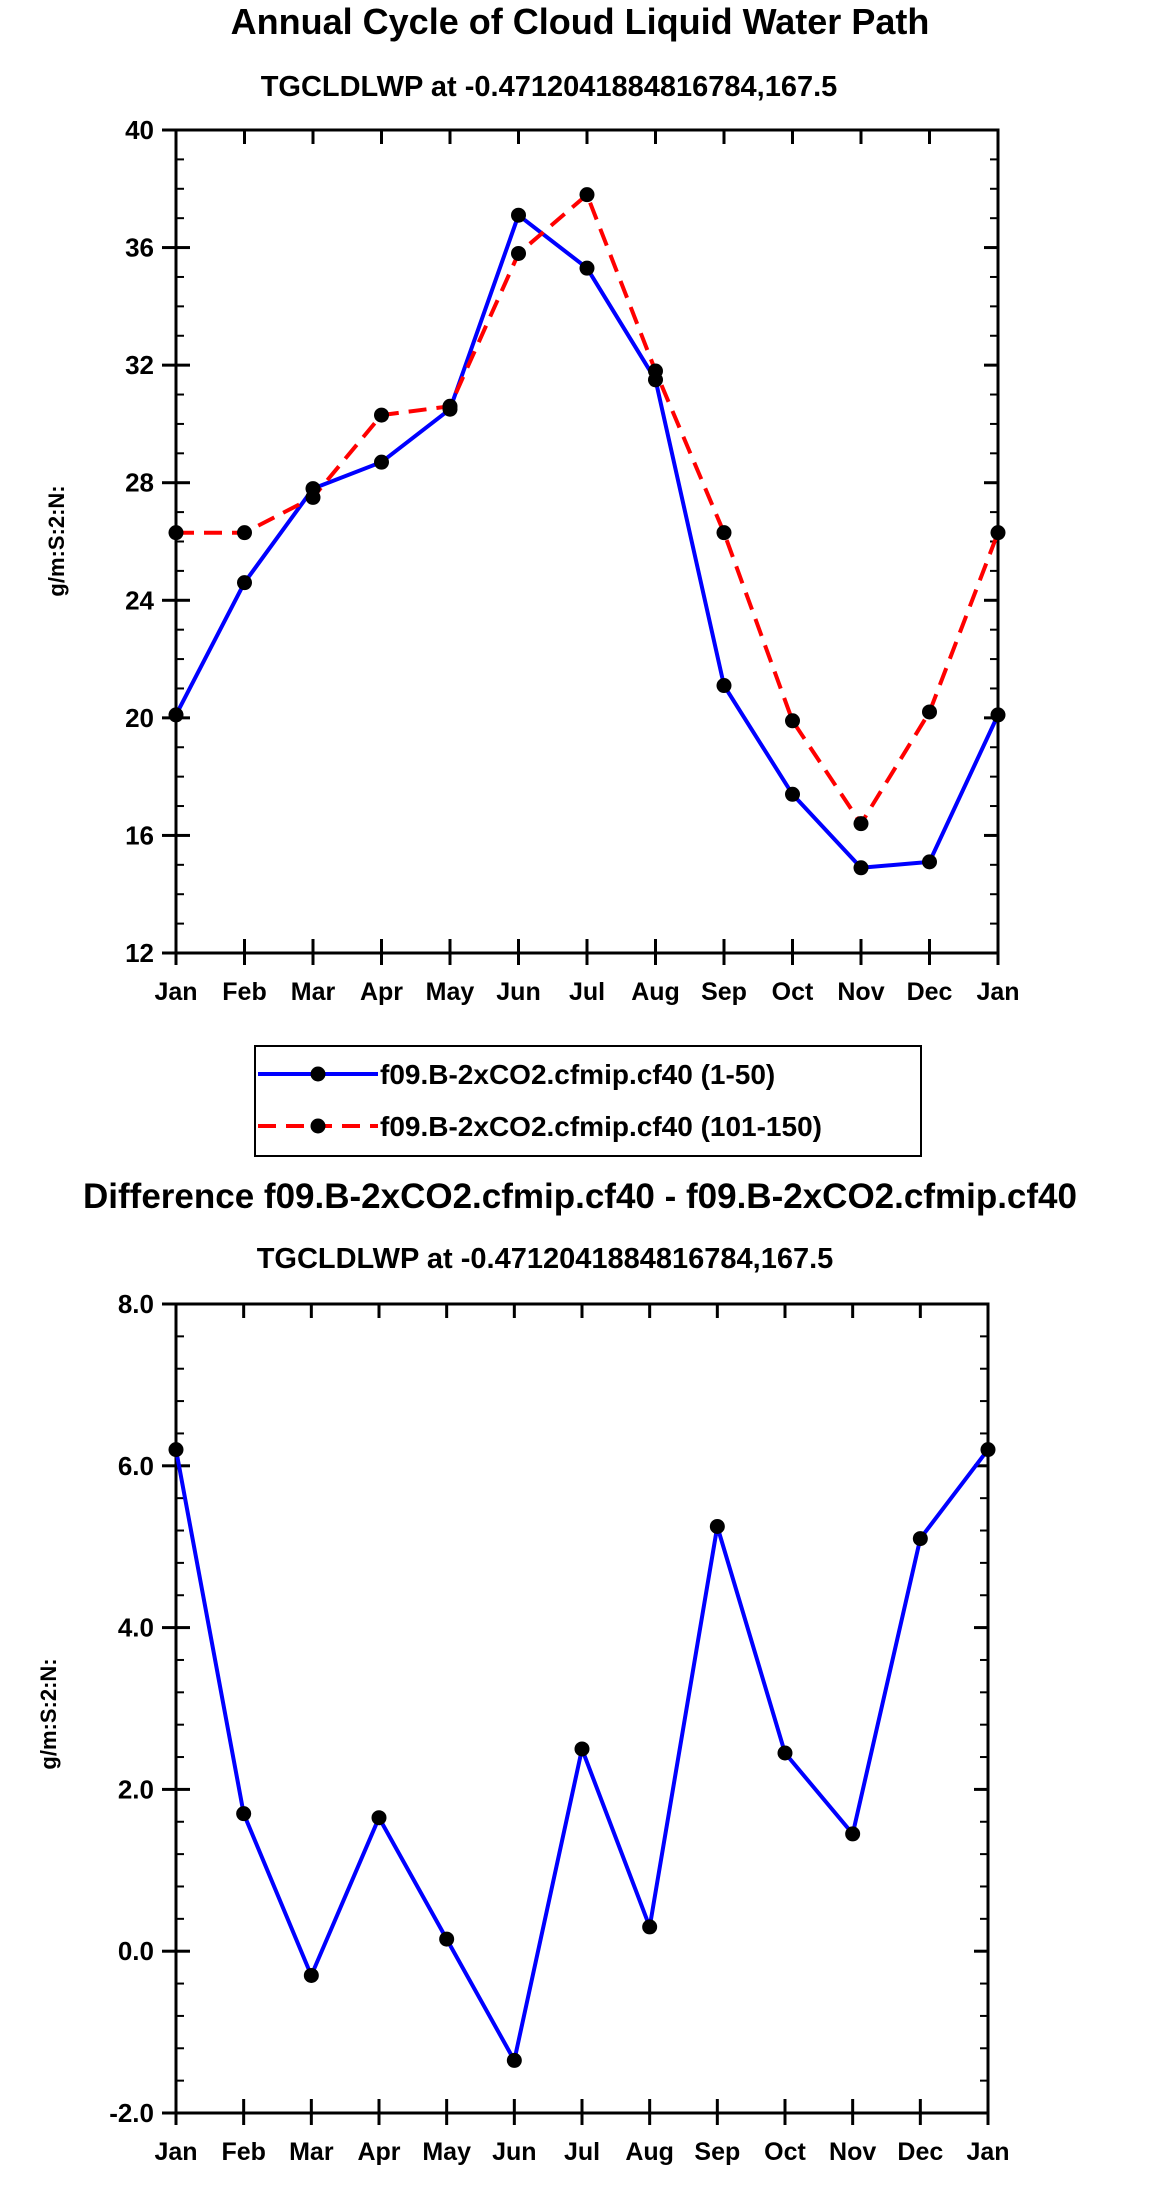 This screenshot has width=1161, height=2185. I want to click on y-tick-label: 40, so click(139, 130).